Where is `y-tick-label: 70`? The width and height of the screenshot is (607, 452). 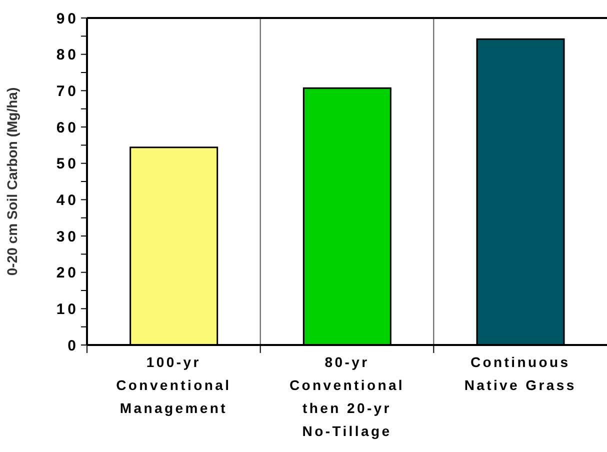
y-tick-label: 70 is located at coordinates (67, 91).